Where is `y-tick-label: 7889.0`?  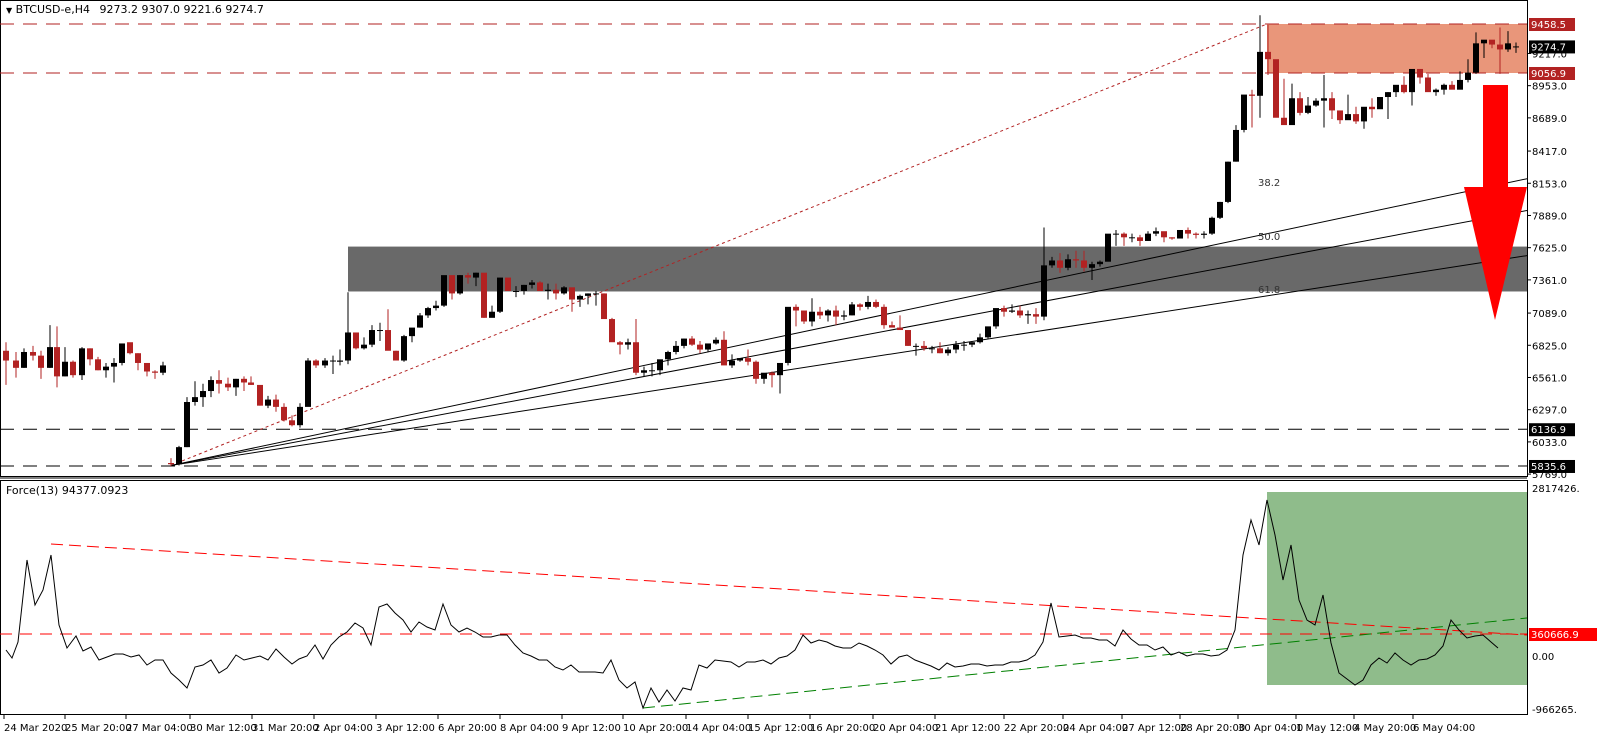 y-tick-label: 7889.0 is located at coordinates (1549, 216).